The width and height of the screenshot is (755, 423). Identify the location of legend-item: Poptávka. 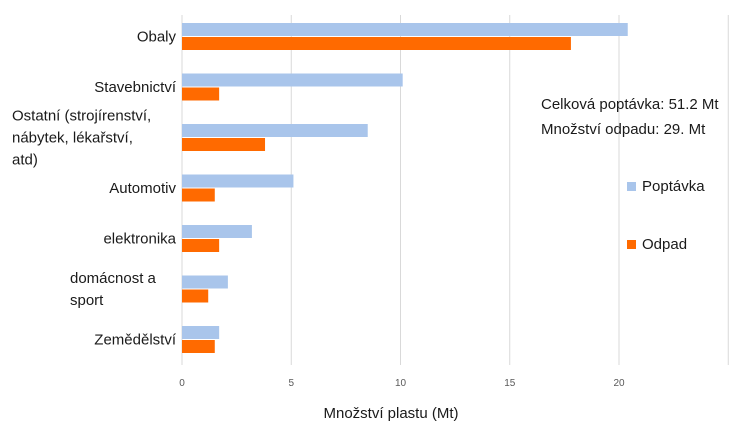
(666, 186).